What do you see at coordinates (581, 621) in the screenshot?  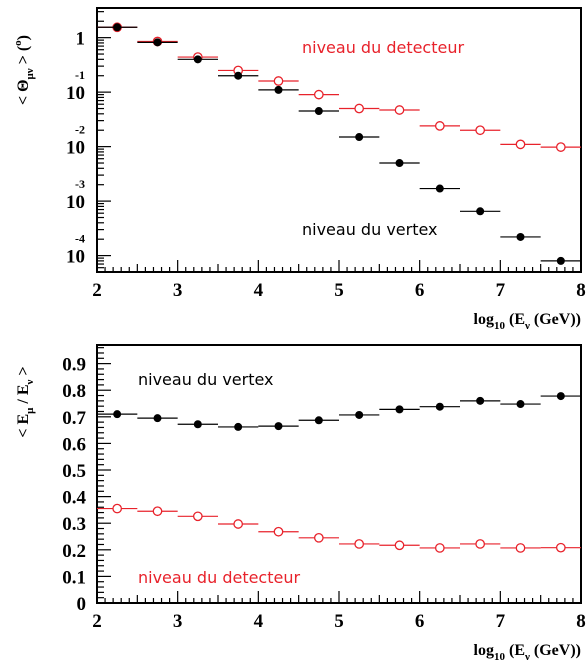 I see `energy-panel-x-tick-label: 8` at bounding box center [581, 621].